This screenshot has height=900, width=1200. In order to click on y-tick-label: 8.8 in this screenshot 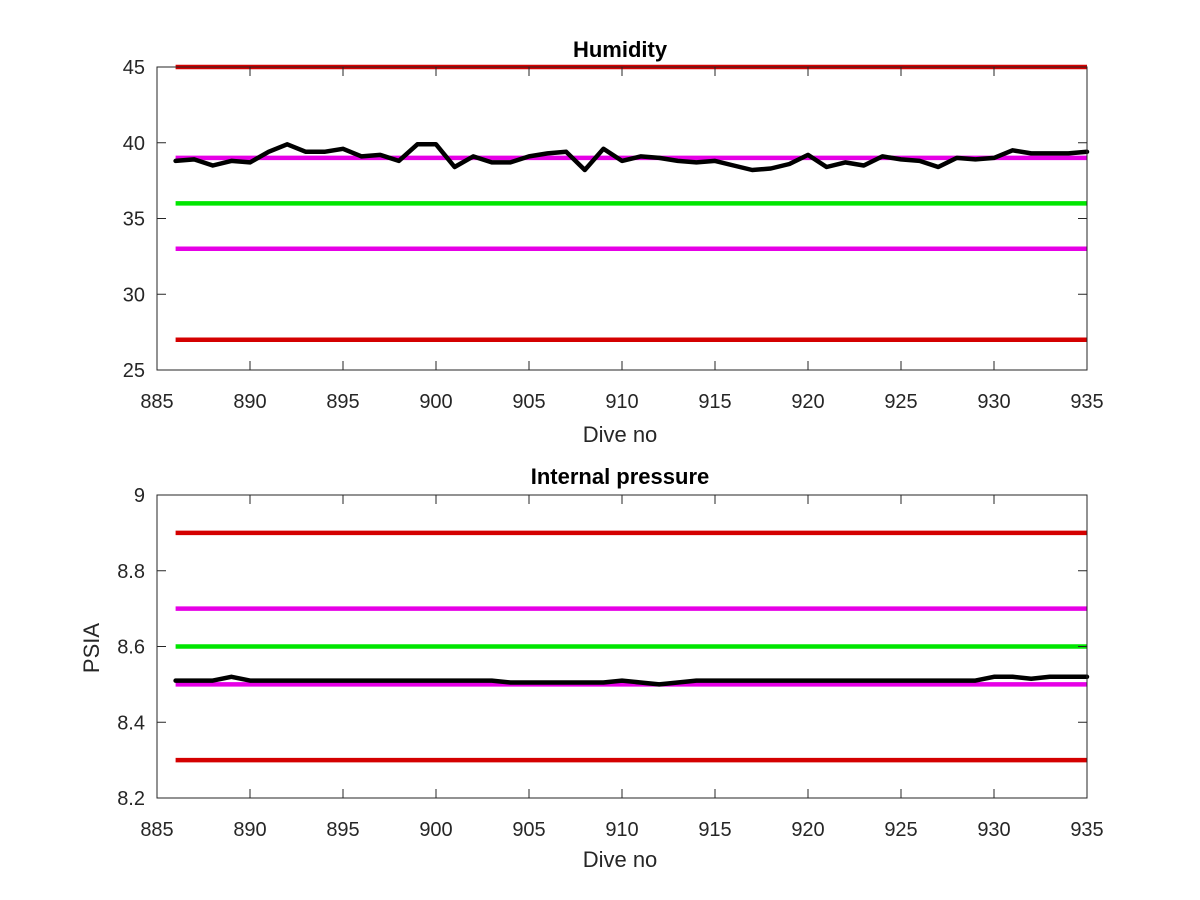, I will do `click(131, 572)`.